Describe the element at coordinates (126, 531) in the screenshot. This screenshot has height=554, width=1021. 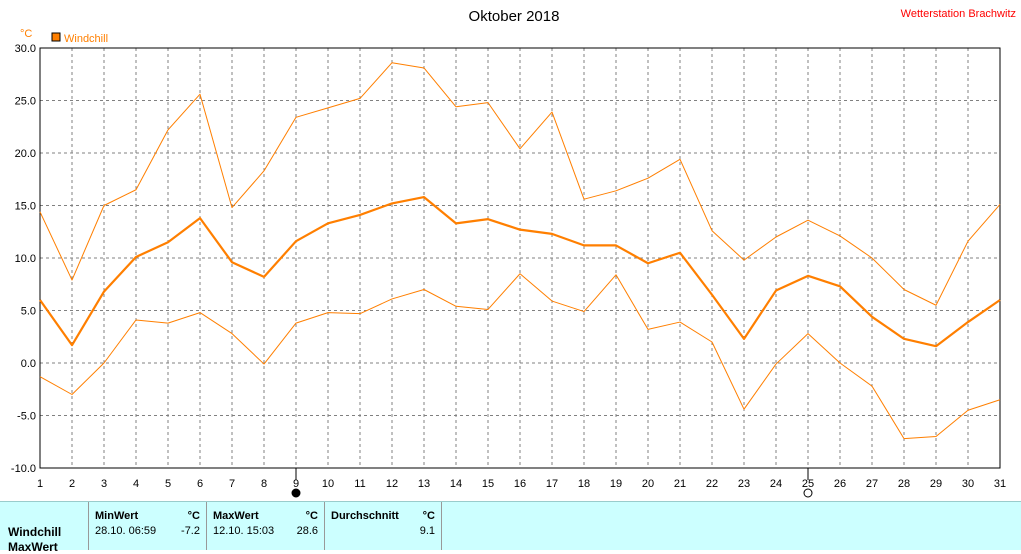
I see `min-time: 28.10. 06:59` at that location.